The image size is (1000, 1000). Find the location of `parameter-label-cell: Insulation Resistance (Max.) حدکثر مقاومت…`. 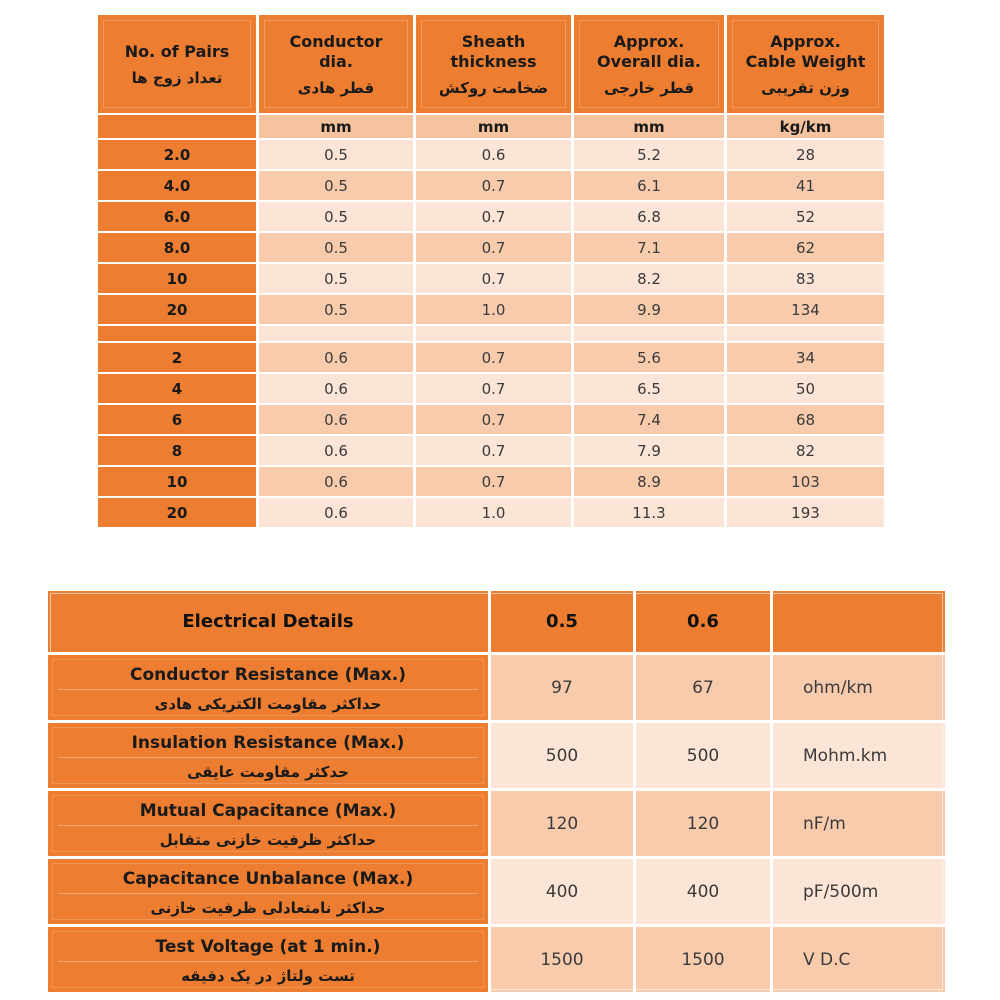

parameter-label-cell: Insulation Resistance (Max.) حدکثر مقاومت… is located at coordinates (268, 755).